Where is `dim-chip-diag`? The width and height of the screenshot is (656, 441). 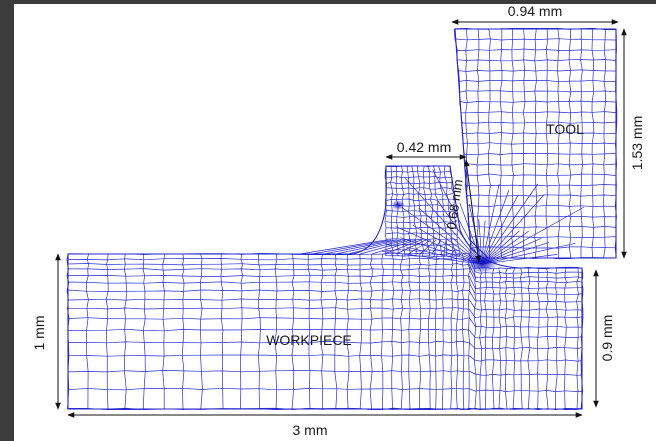
dim-chip-diag is located at coordinates (472, 211).